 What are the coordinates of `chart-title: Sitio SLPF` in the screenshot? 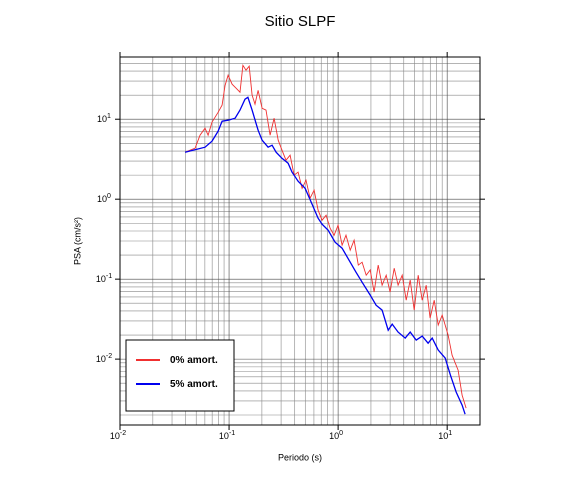 It's located at (300, 21).